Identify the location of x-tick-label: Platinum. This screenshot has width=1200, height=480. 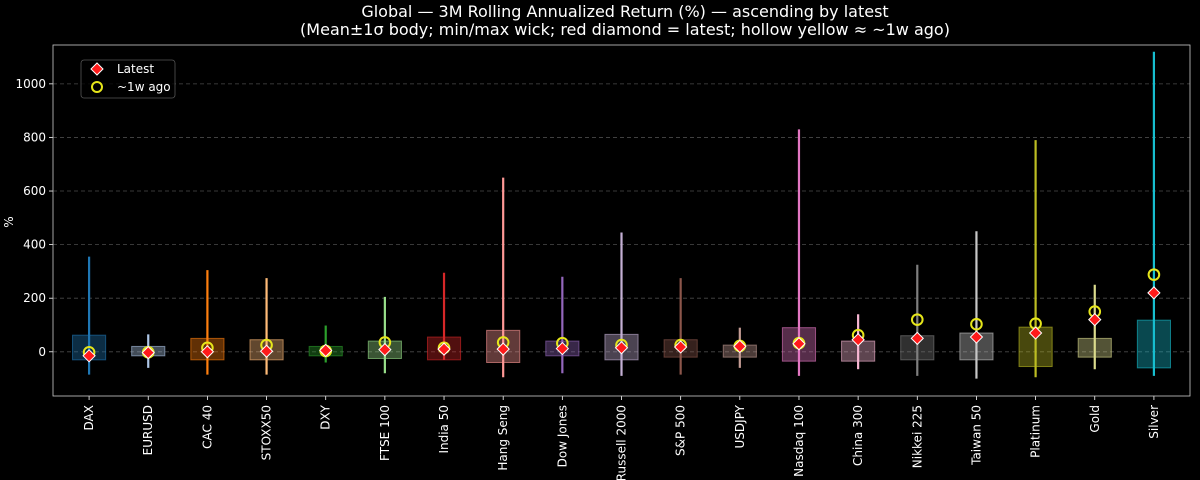
(1036, 431).